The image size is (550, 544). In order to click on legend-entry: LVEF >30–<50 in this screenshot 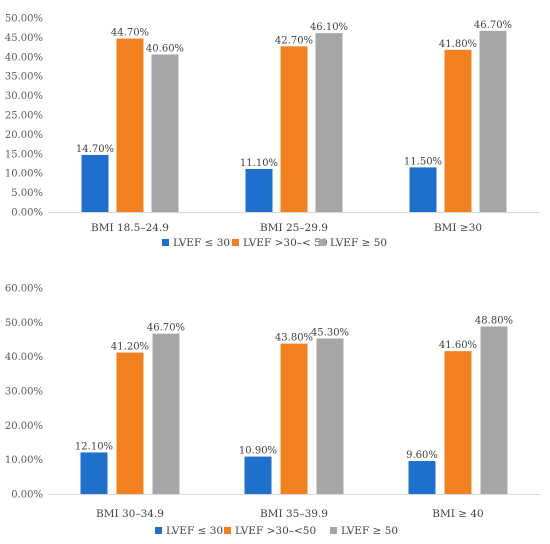, I will do `click(275, 531)`.